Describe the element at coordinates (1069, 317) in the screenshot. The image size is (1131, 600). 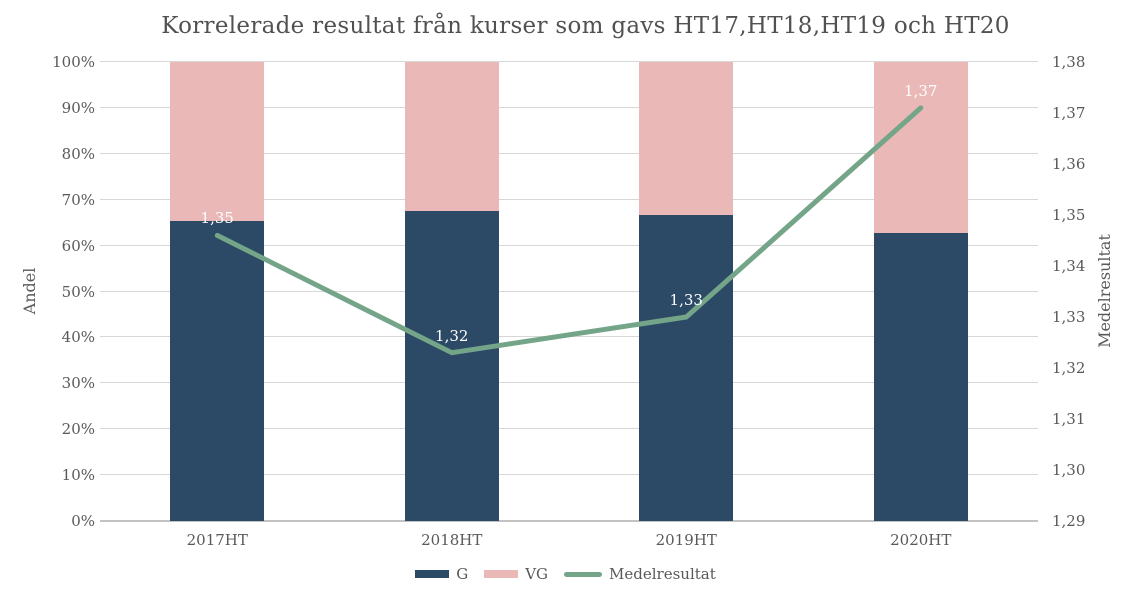
I see `y-axis-tick-label-right: 1,33` at that location.